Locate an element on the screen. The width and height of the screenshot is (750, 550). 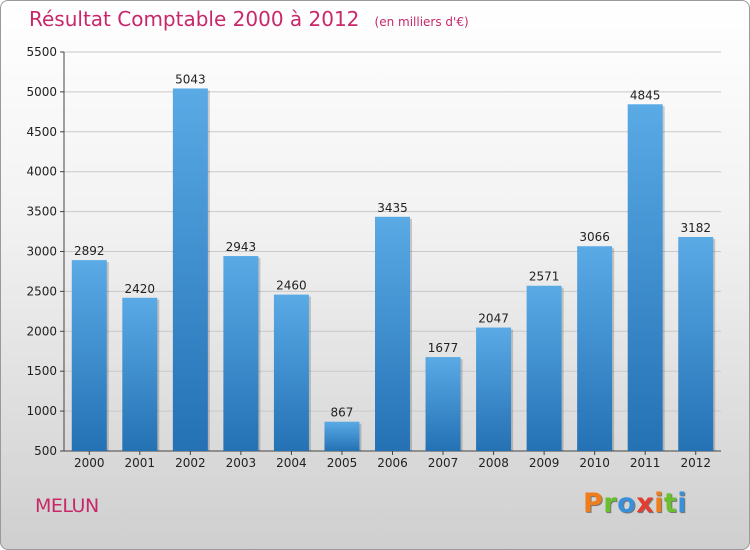
proxiti-logo: Proxiti is located at coordinates (635, 503).